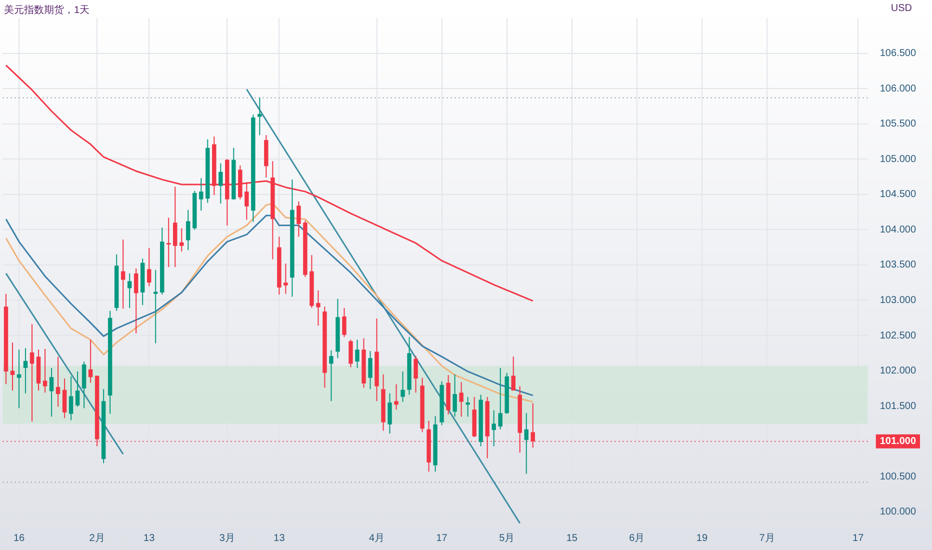 The width and height of the screenshot is (932, 550). What do you see at coordinates (572, 538) in the screenshot?
I see `x-tick-label: 15` at bounding box center [572, 538].